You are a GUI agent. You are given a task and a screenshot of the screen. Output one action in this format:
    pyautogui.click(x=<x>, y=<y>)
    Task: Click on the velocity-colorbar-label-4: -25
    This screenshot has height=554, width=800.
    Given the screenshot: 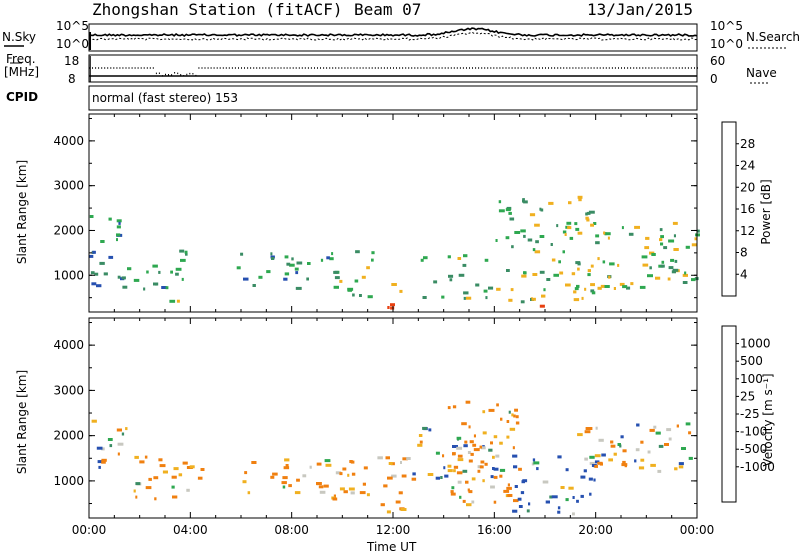 What is the action you would take?
    pyautogui.click(x=750, y=414)
    